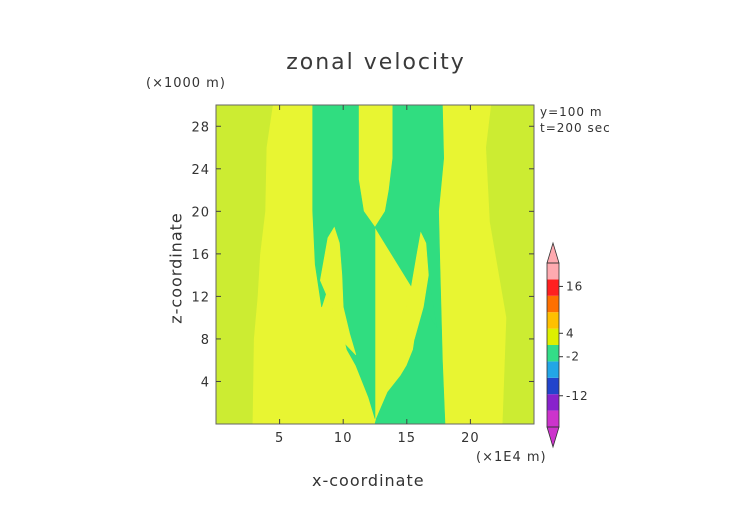 Image resolution: width=752 pixels, height=532 pixels. I want to click on x-unit-label: (×1E4 m), so click(511, 457).